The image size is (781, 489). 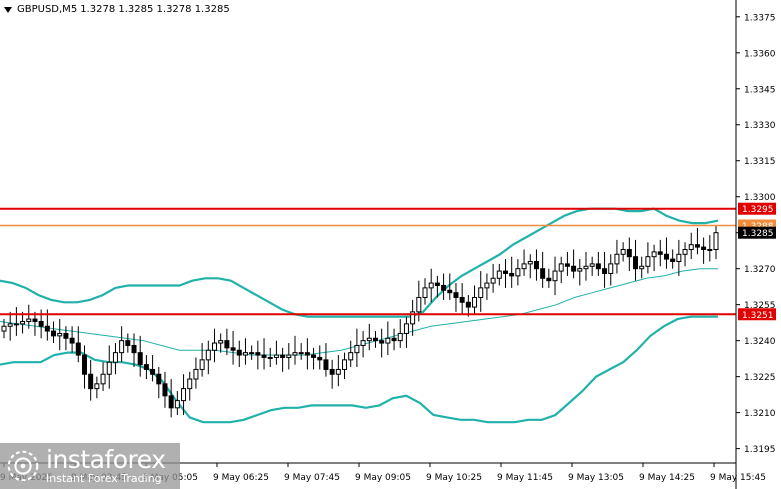 I want to click on price-tag: 1.3295, so click(x=757, y=208).